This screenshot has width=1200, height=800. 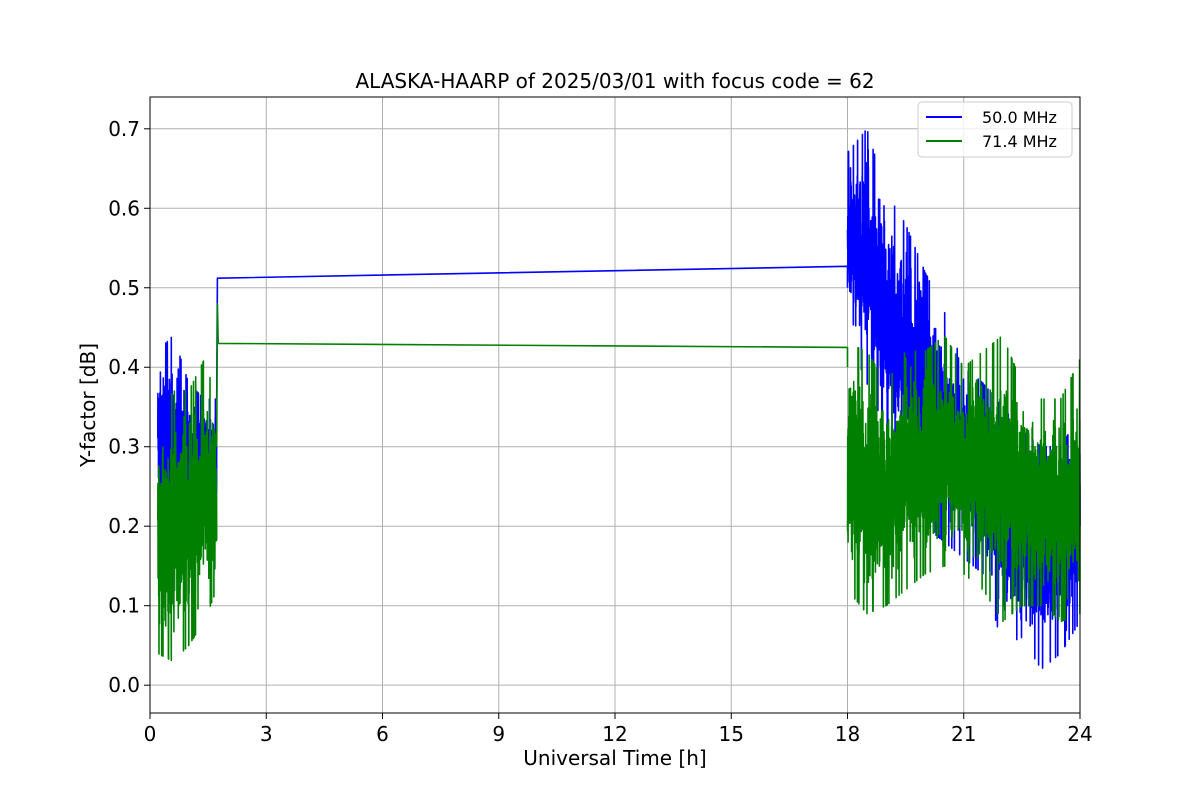 I want to click on legend: 50.0 MHz 71.4 MHz, so click(x=995, y=129).